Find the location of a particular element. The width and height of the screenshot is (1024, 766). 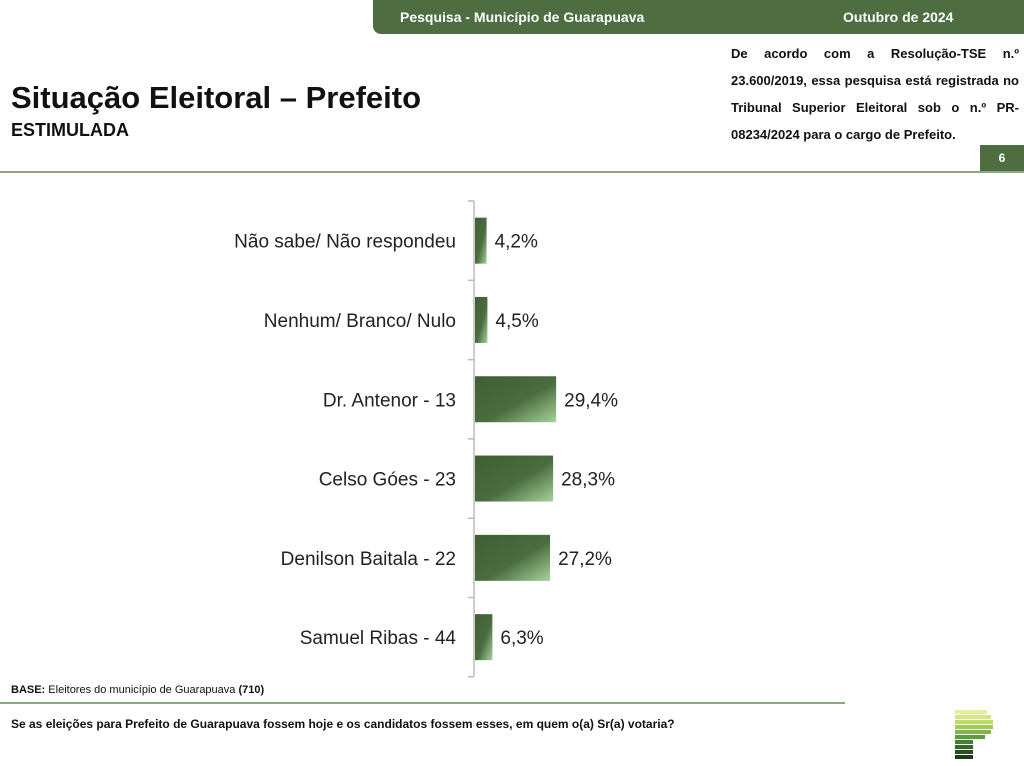

survey-name: Pesquisa - Município de Guarapuava is located at coordinates (522, 17).